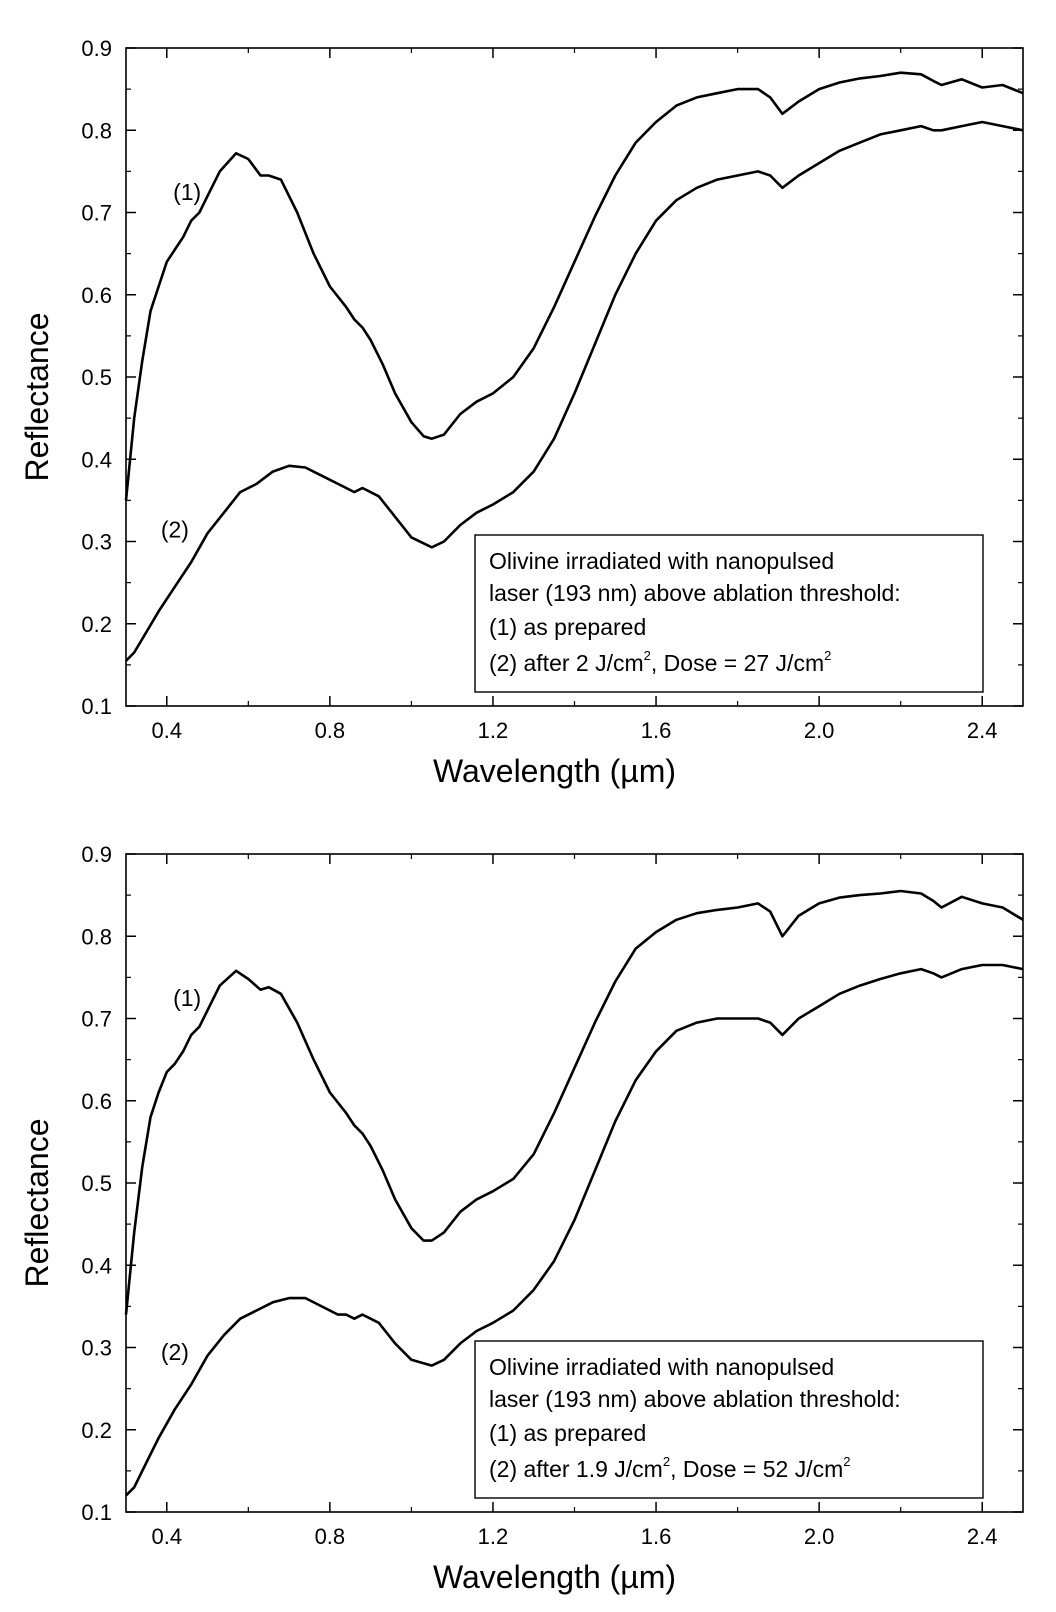  Describe the element at coordinates (656, 1536) in the screenshot. I see `chart1-xtick-label: 1.6` at that location.